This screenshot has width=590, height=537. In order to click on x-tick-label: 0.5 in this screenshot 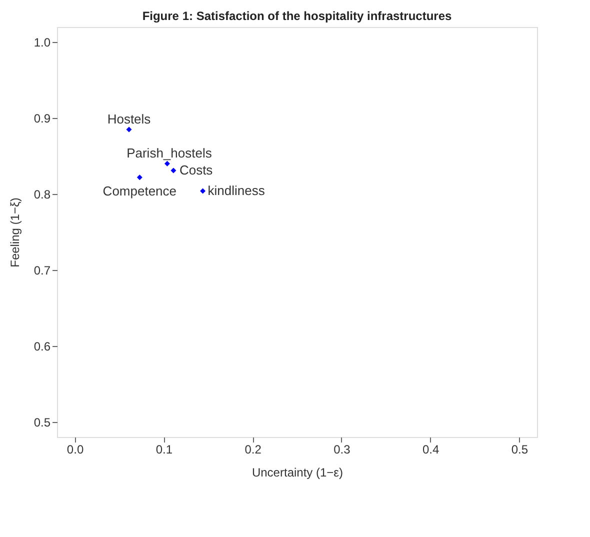, I will do `click(519, 449)`.